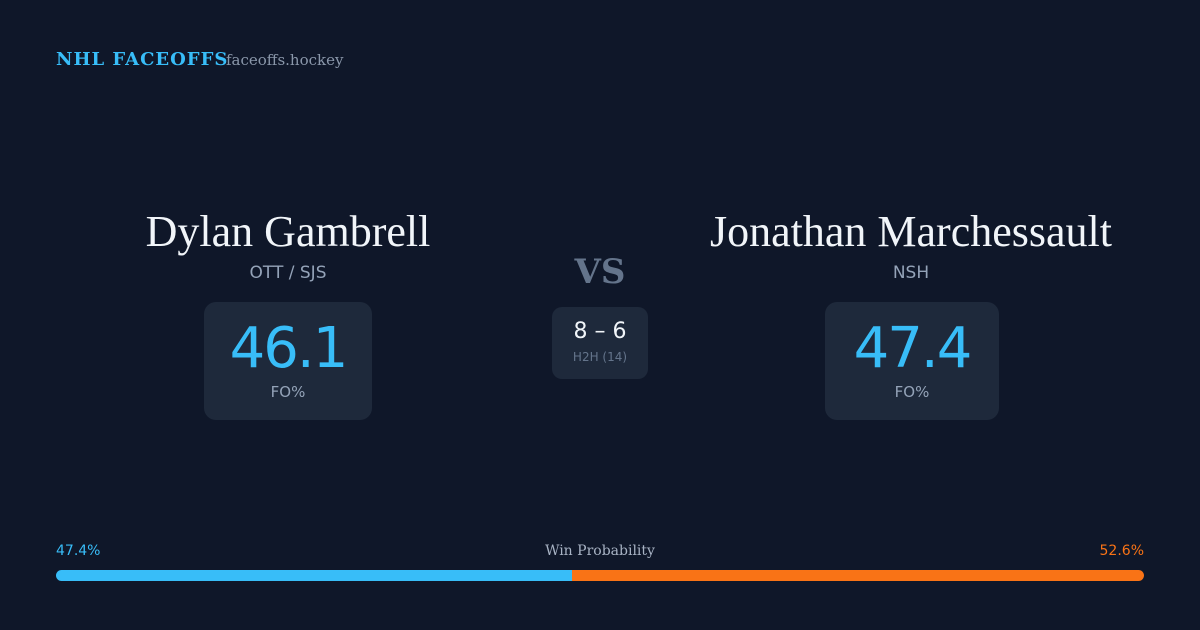  I want to click on left-probability: 47.4%, so click(78, 551).